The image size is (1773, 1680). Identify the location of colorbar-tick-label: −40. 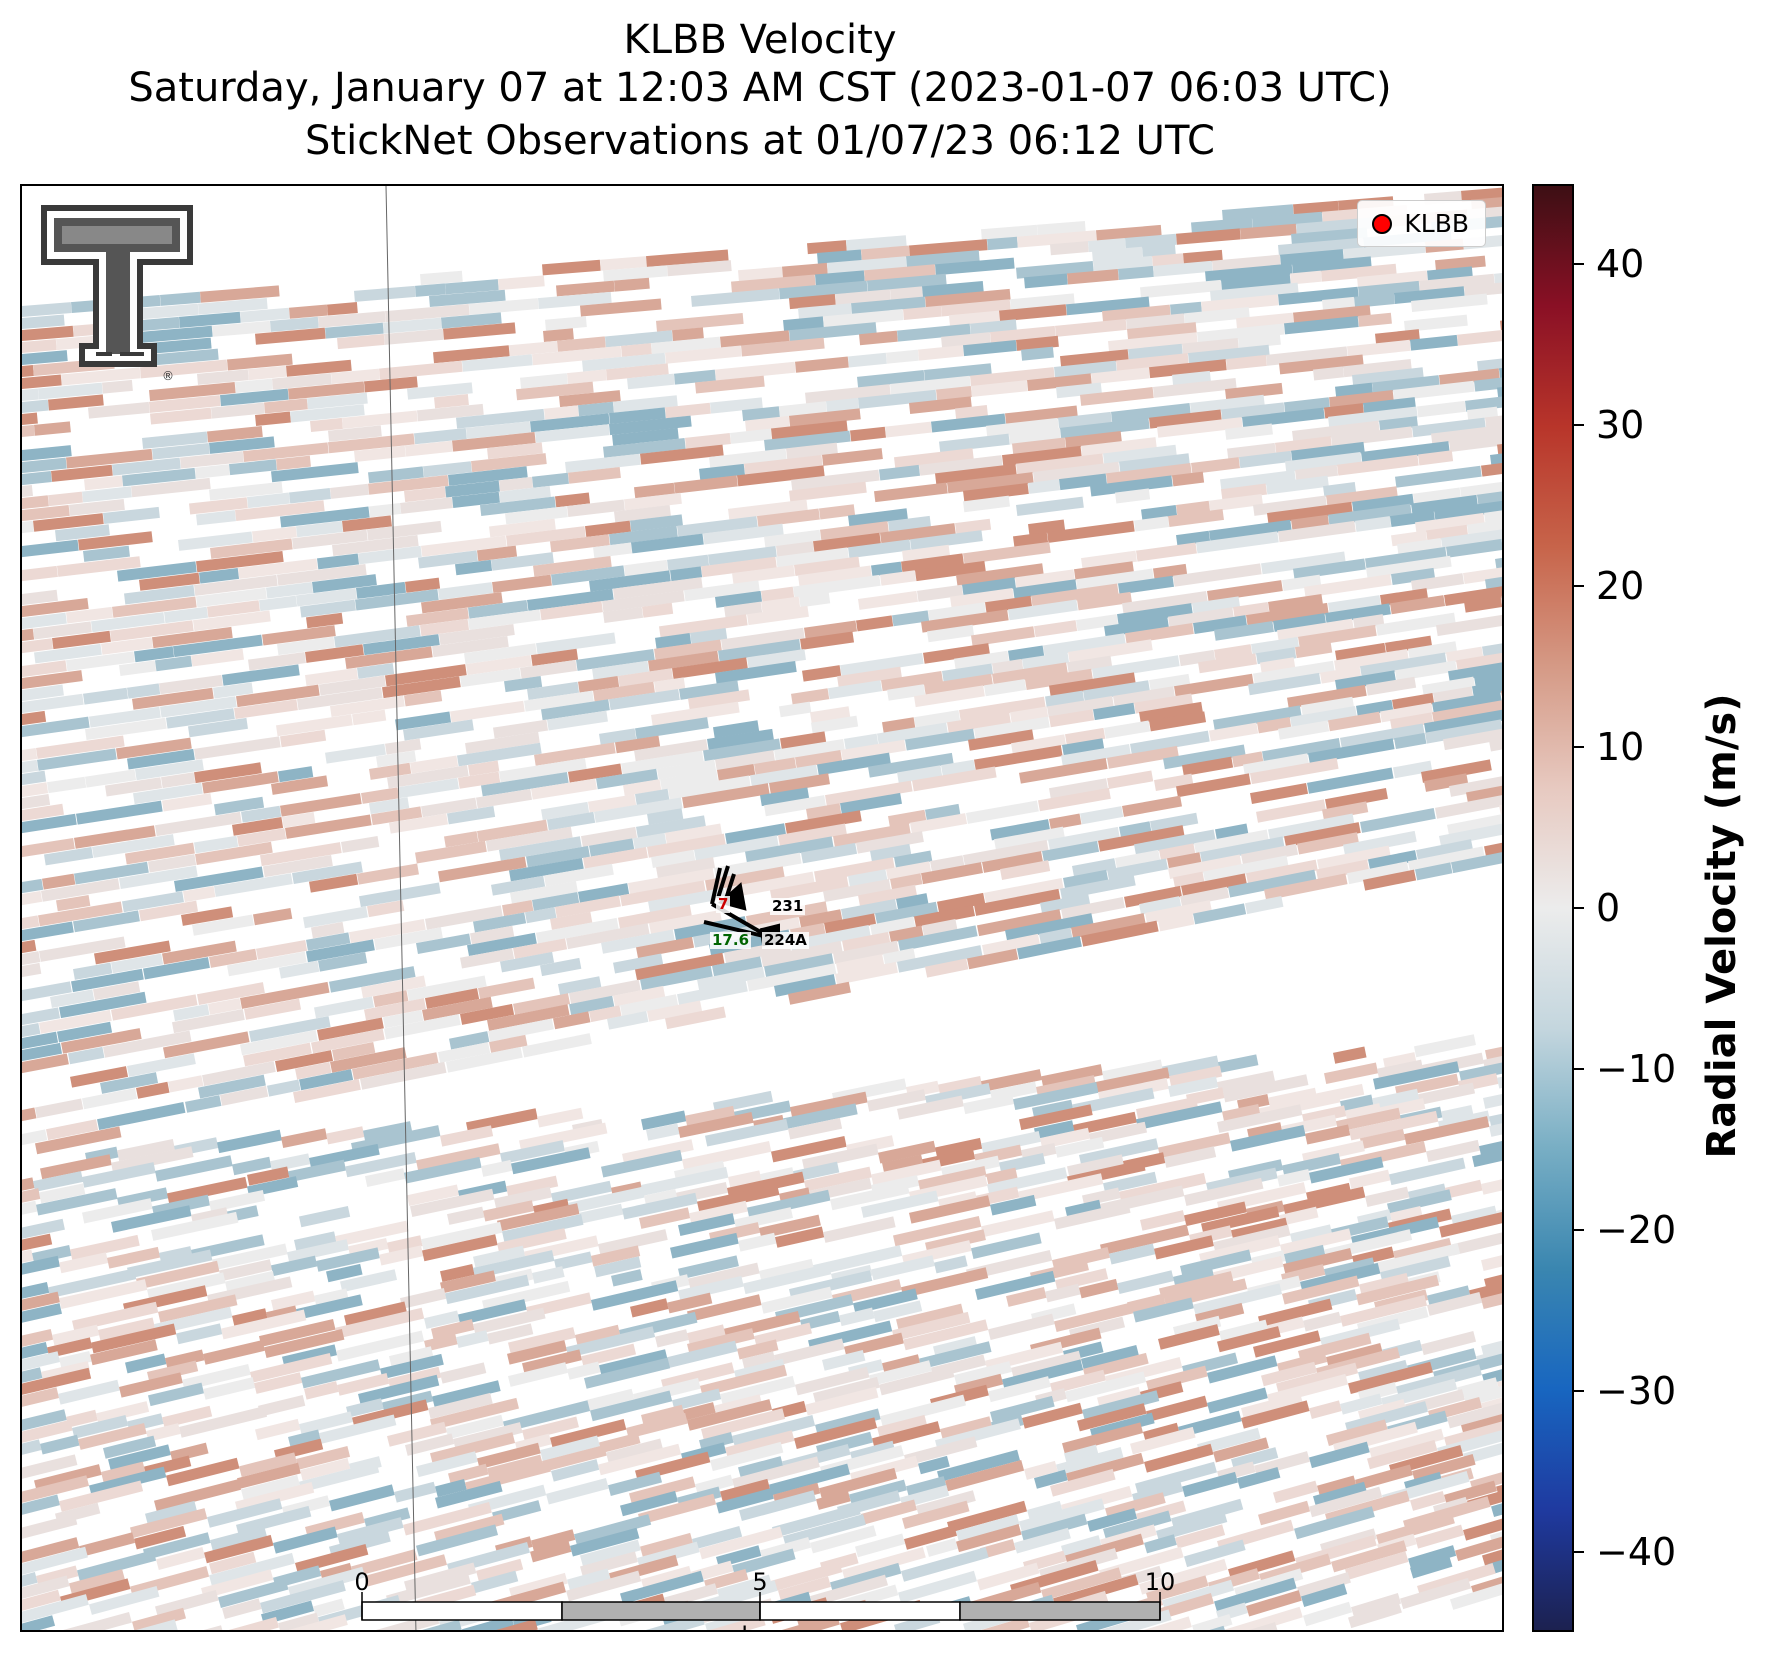
(1636, 1551).